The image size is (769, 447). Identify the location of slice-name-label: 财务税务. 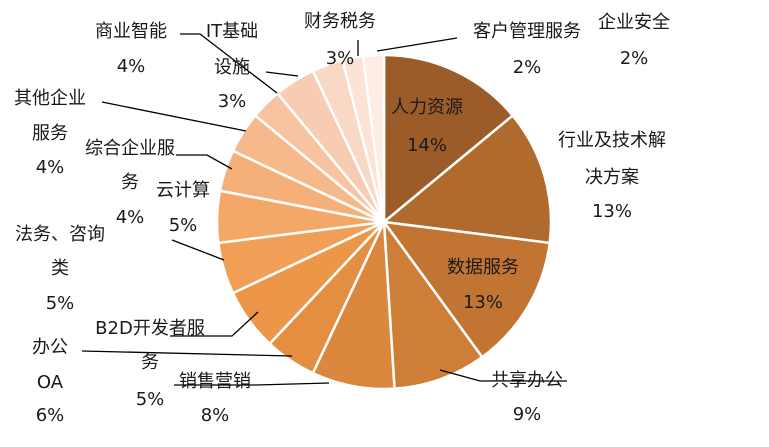
(340, 21).